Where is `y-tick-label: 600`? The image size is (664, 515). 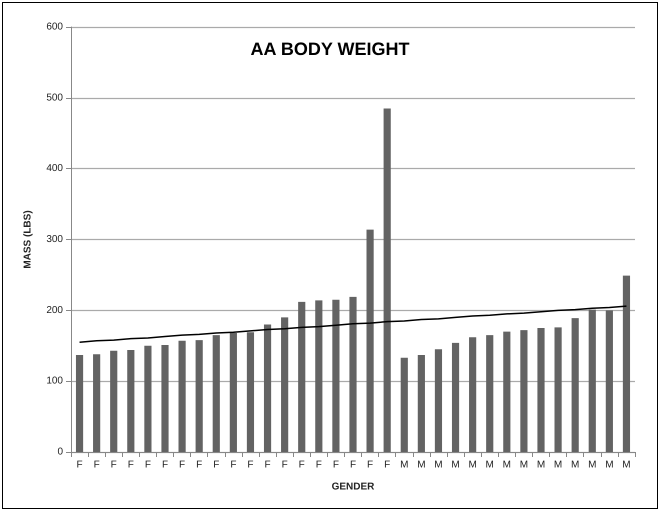 y-tick-label: 600 is located at coordinates (55, 27).